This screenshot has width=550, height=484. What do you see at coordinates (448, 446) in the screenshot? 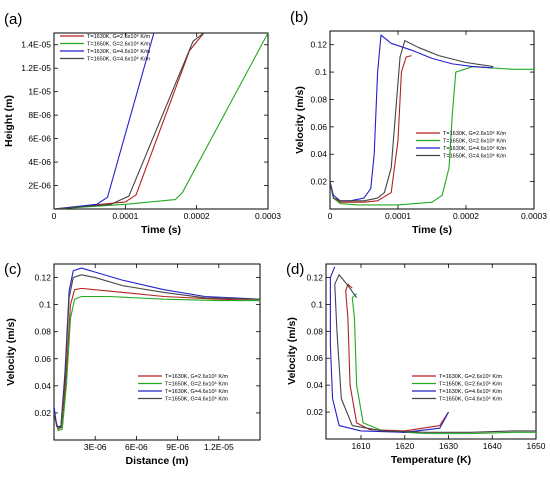
I see `x-tick-label: 1630` at bounding box center [448, 446].